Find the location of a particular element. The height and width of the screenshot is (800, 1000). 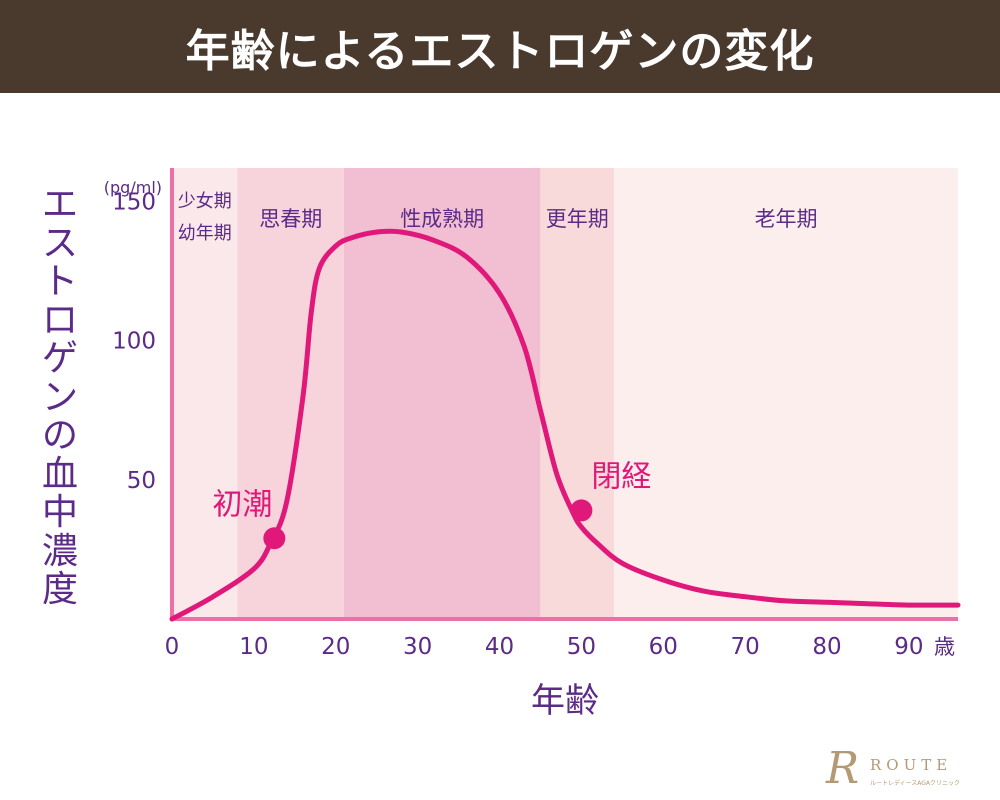

x-tick-label: 80 is located at coordinates (826, 647).